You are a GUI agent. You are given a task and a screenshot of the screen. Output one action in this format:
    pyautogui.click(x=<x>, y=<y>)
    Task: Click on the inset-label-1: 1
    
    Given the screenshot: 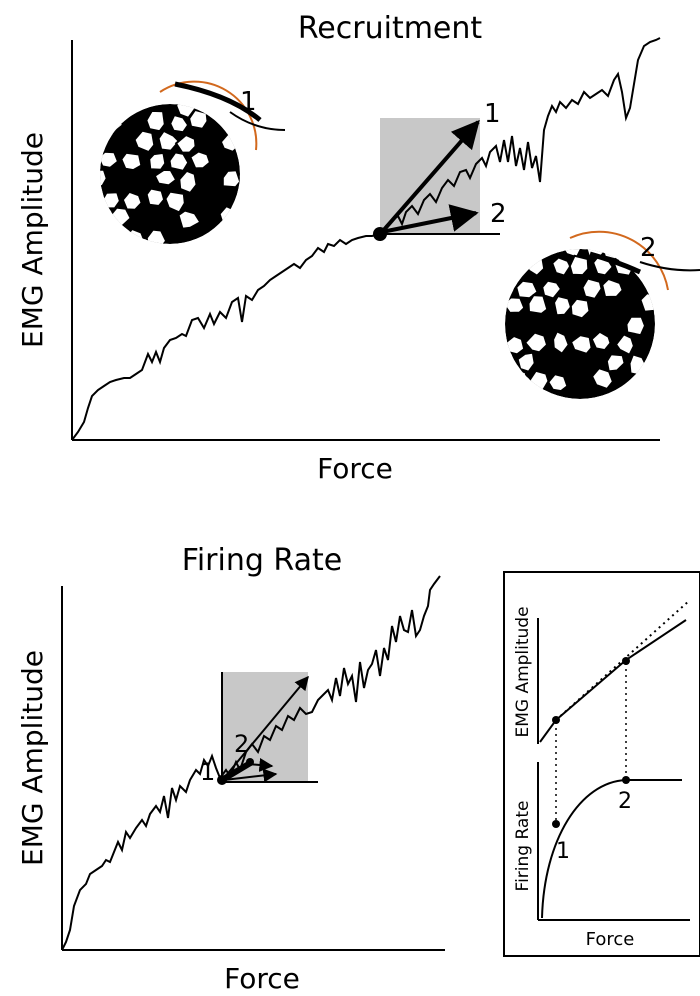 What is the action you would take?
    pyautogui.click(x=563, y=851)
    